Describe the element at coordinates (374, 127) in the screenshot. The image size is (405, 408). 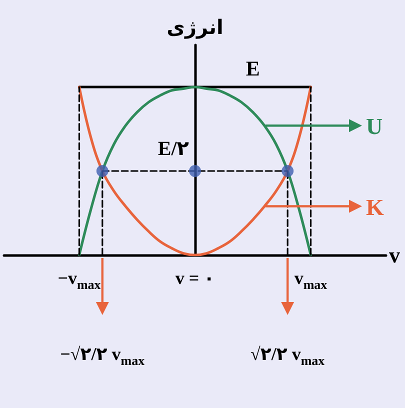
I see `legend-label: U` at that location.